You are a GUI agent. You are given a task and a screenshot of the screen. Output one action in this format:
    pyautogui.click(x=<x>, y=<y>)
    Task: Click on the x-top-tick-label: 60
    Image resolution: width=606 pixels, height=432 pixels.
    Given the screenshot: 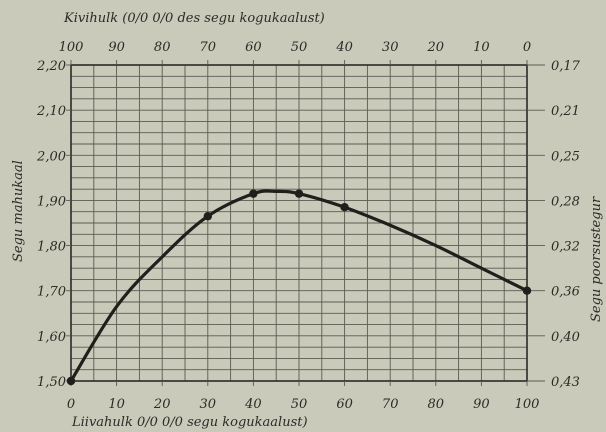 What is the action you would take?
    pyautogui.click(x=253, y=47)
    